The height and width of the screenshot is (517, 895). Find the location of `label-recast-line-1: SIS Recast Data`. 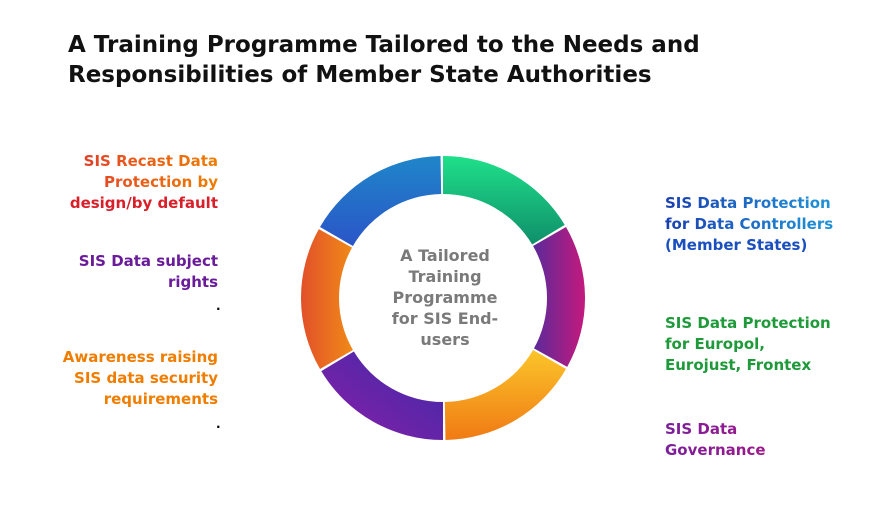

label-recast-line-1: SIS Recast Data is located at coordinates (150, 161).